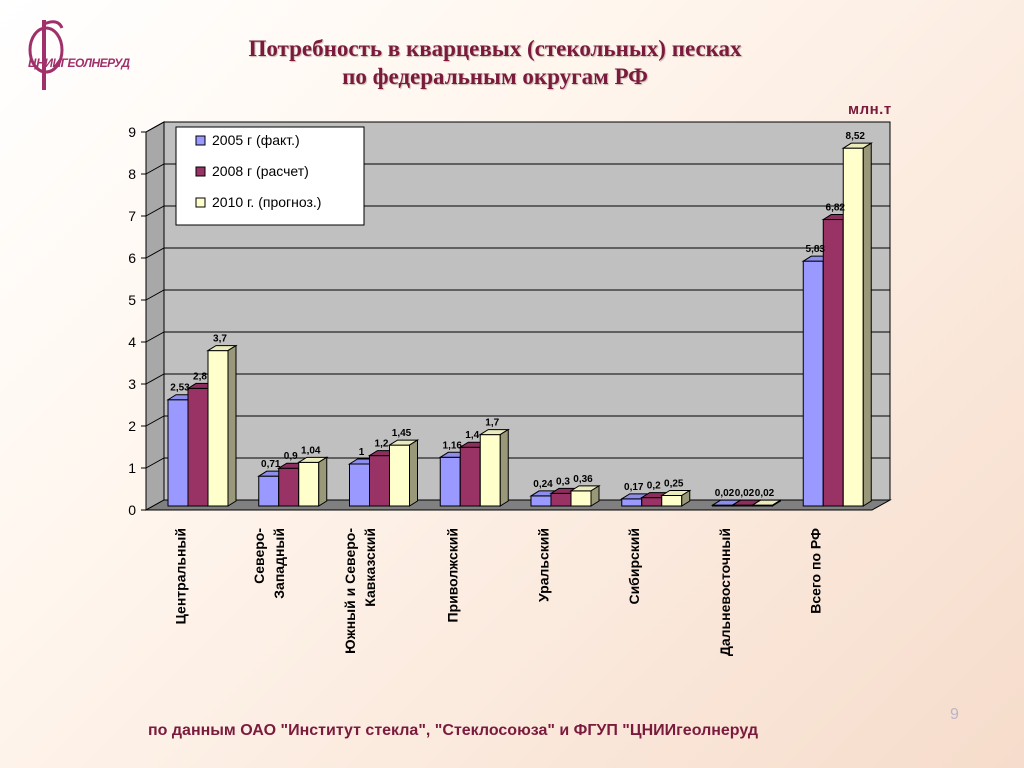 This screenshot has width=1024, height=768. Describe the element at coordinates (79, 63) in the screenshot. I see `logo-text: ЦНИИГЕОЛНЕРУД` at that location.